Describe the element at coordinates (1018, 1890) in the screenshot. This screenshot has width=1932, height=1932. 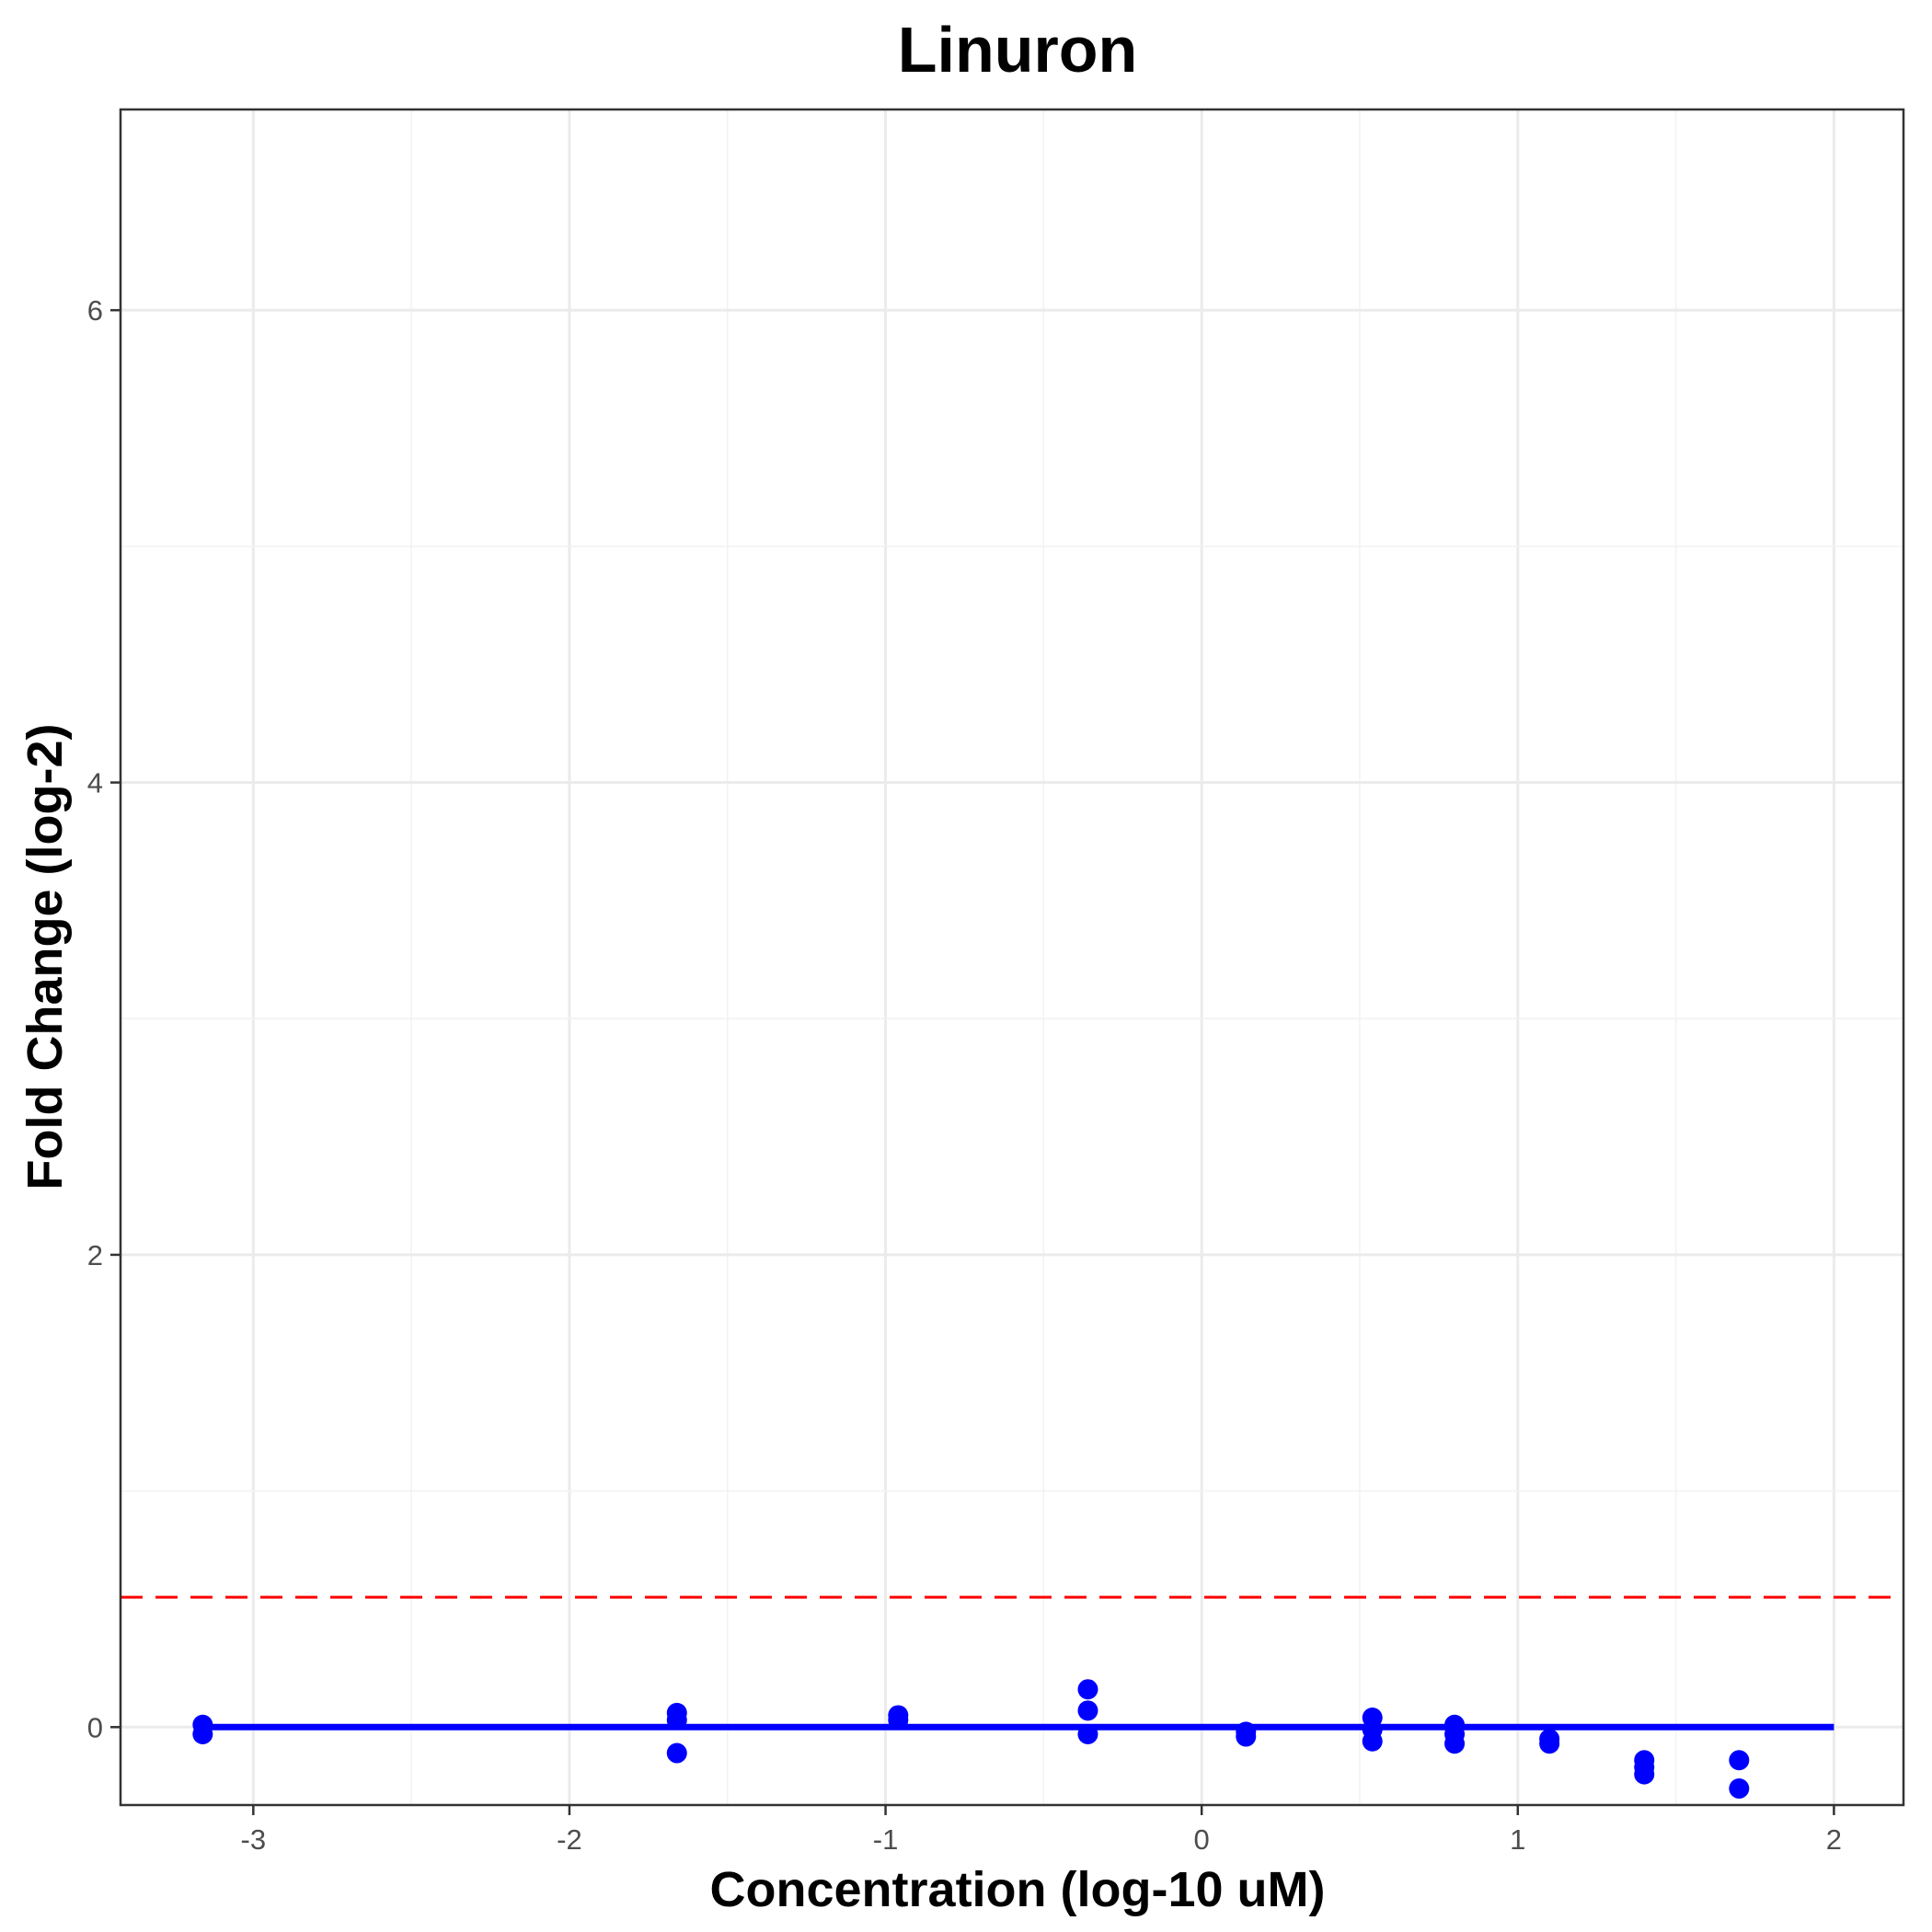
I see `x-axis-title: Concentration (log-10 uM)` at that location.